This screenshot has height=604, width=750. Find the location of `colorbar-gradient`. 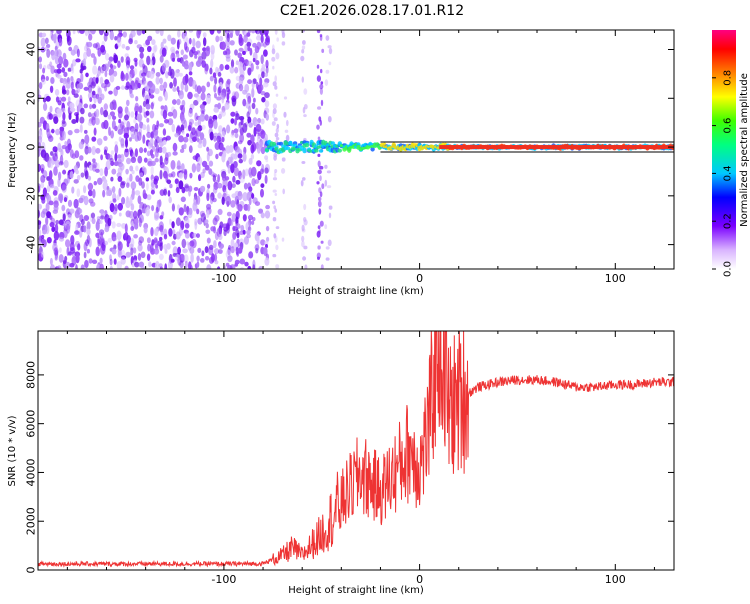

colorbar-gradient is located at coordinates (724, 149).